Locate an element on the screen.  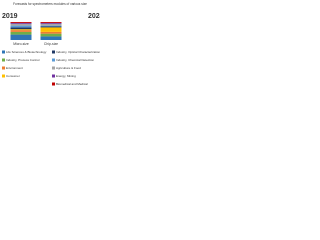
x-tick-label: Chip-size is located at coordinates (51, 44).